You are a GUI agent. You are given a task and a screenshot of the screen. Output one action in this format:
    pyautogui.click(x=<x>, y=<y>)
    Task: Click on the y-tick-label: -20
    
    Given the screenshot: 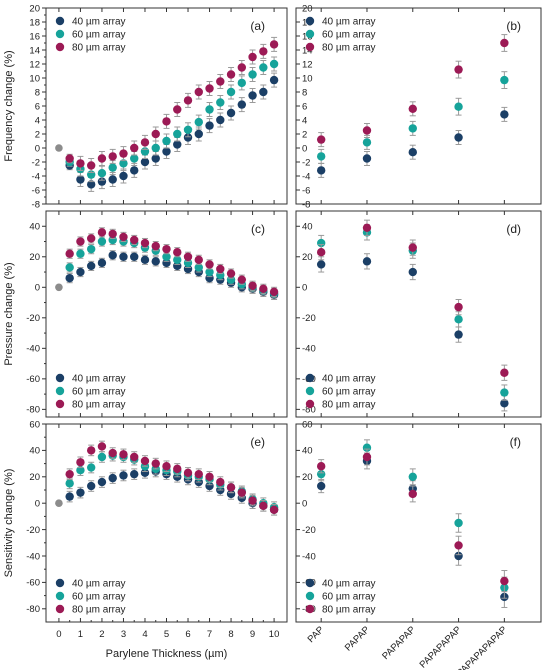 What is the action you would take?
    pyautogui.click(x=33, y=318)
    